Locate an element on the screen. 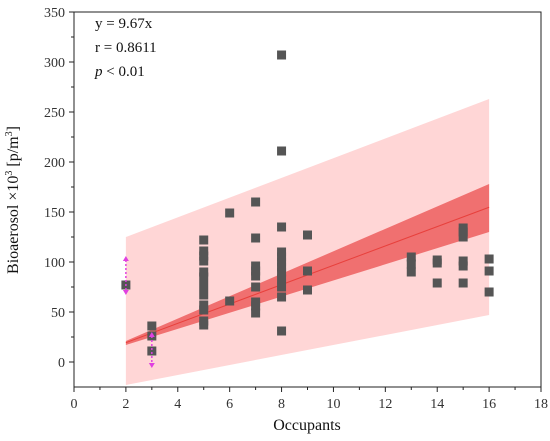  x-tick-label: 12 is located at coordinates (385, 404).